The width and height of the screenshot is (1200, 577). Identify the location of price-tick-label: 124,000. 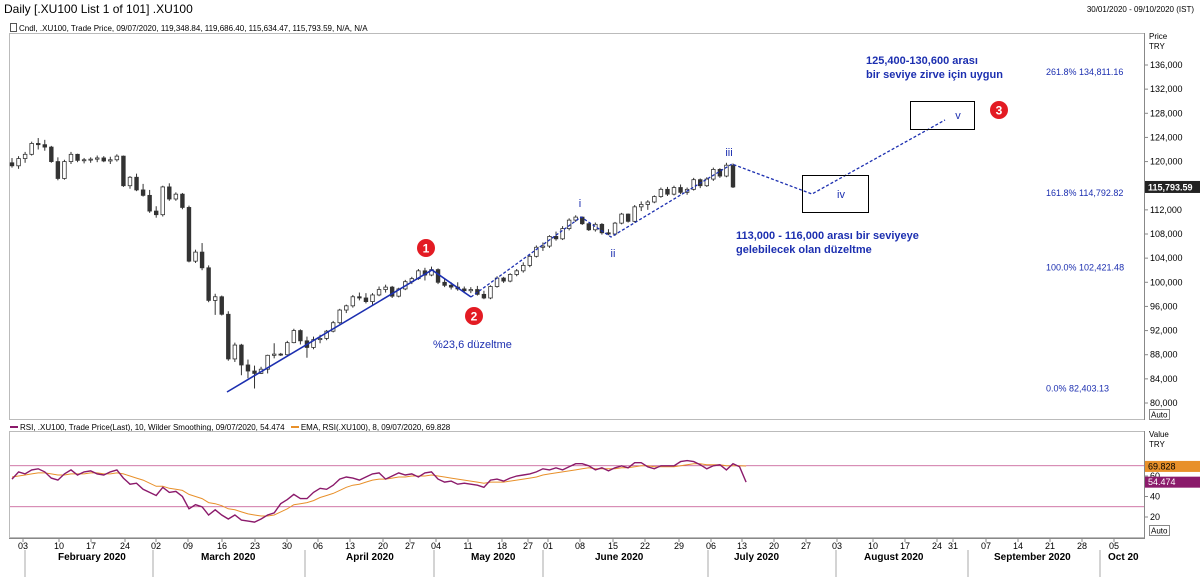
(1166, 137).